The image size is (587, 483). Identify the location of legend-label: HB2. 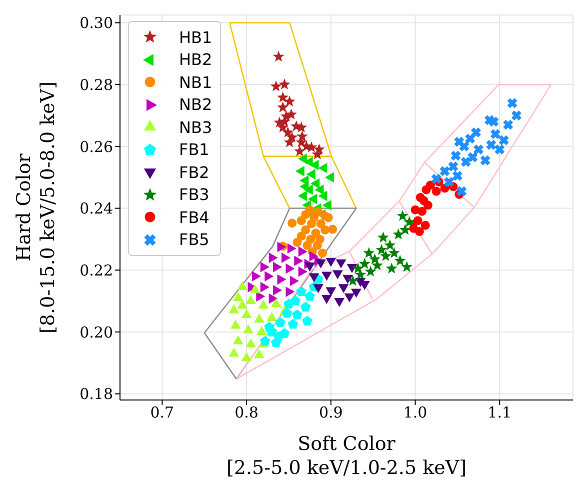
(195, 60).